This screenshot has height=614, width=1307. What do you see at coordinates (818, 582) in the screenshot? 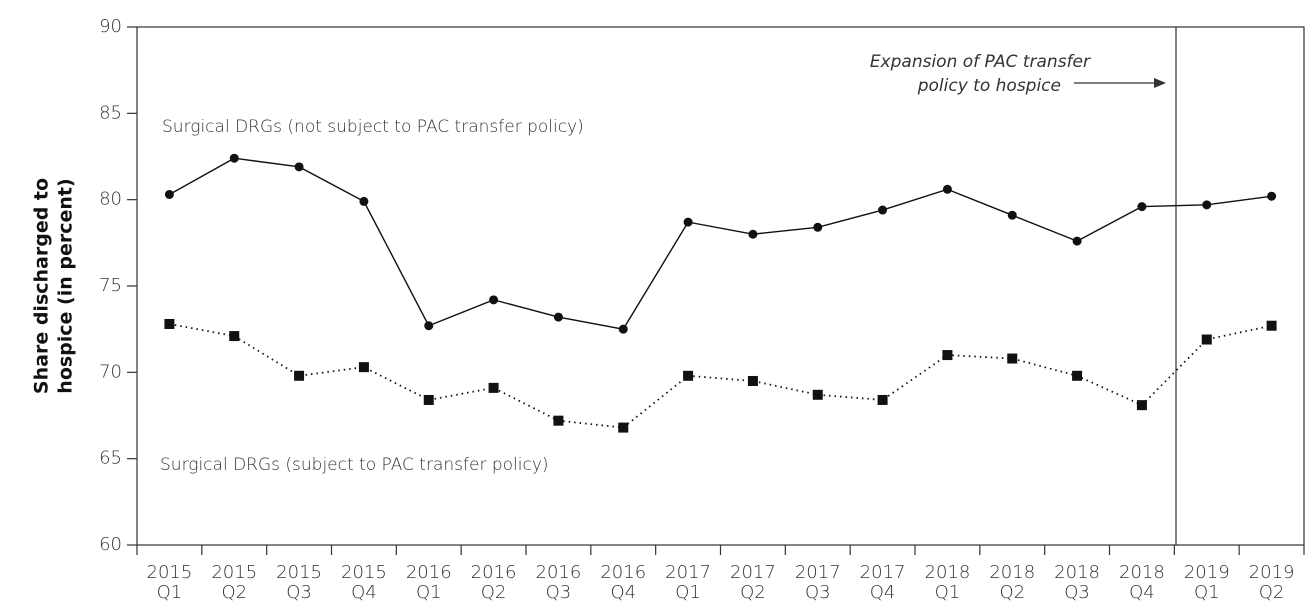
I see `x-tick-label: 2017 Q3` at bounding box center [818, 582].